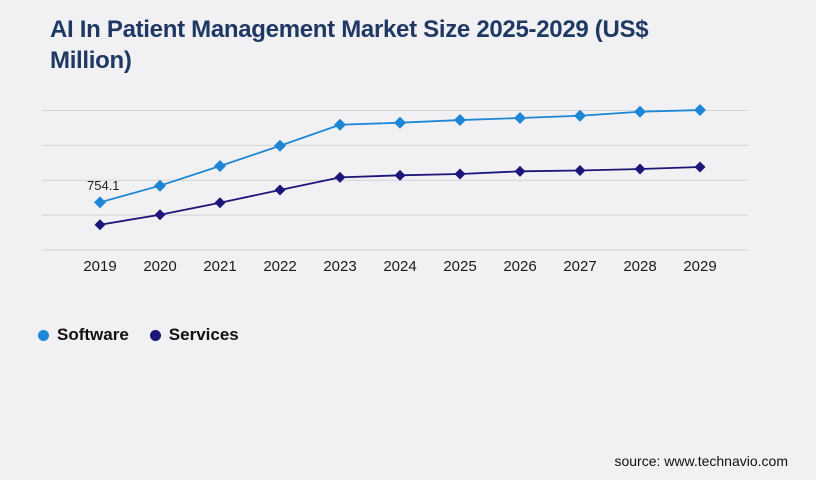 The image size is (816, 480). I want to click on x-label-2023: 2023, so click(339, 266).